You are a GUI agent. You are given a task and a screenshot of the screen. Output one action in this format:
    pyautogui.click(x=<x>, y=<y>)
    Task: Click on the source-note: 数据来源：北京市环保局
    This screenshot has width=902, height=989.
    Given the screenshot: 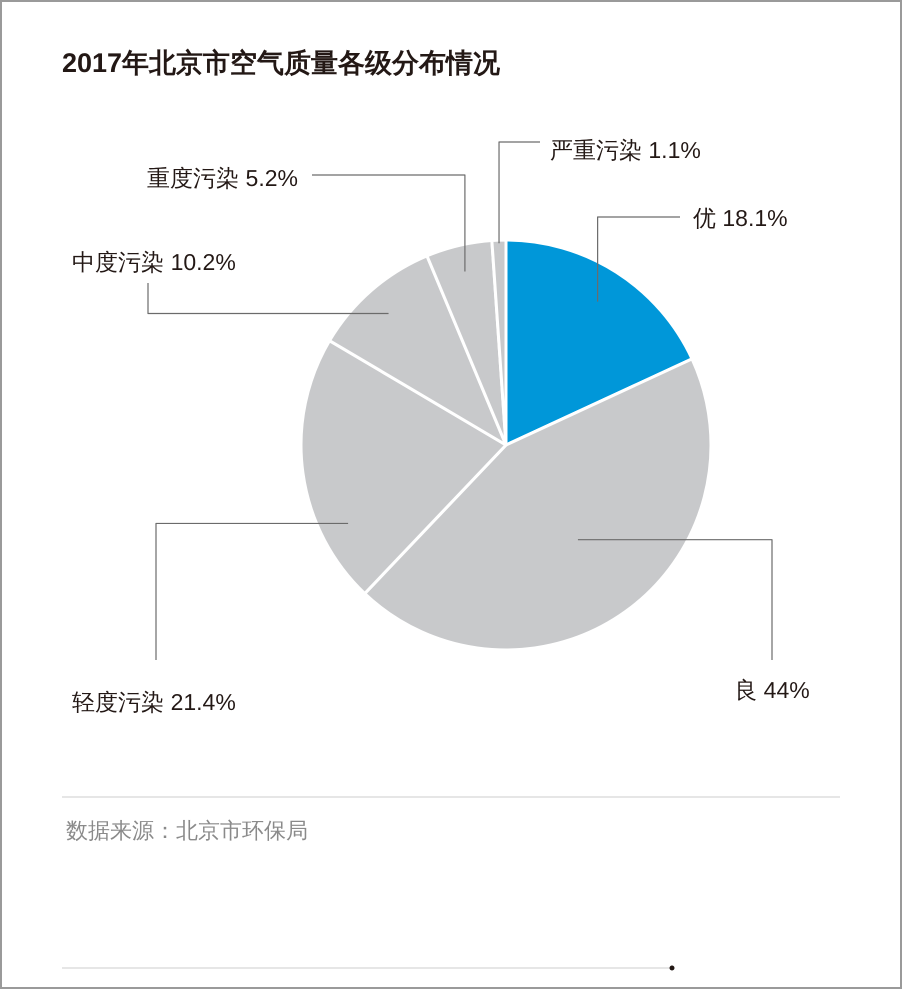 What is the action you would take?
    pyautogui.click(x=187, y=830)
    